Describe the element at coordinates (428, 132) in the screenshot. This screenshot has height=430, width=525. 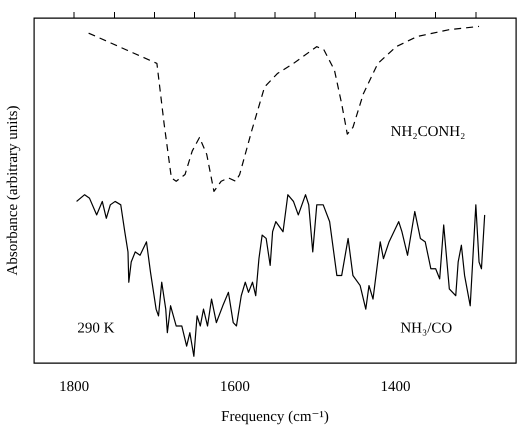
I see `text: NH₂CONH₂` at that location.